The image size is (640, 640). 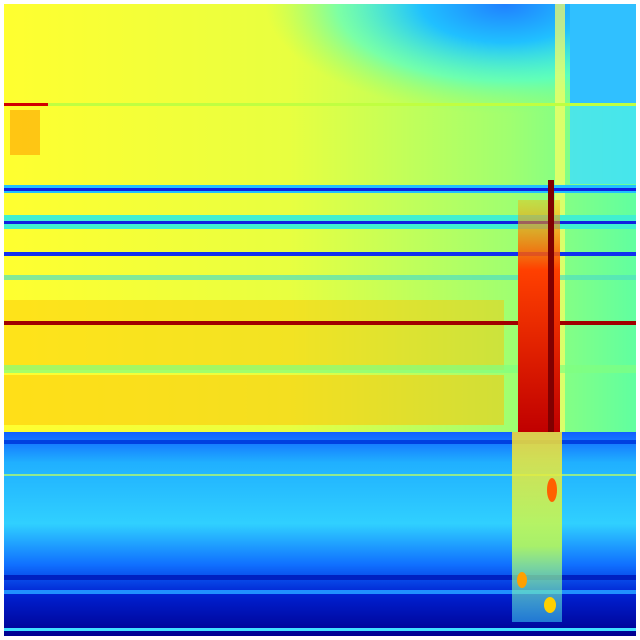 I want to click on dark-stripe, so click(x=551, y=306).